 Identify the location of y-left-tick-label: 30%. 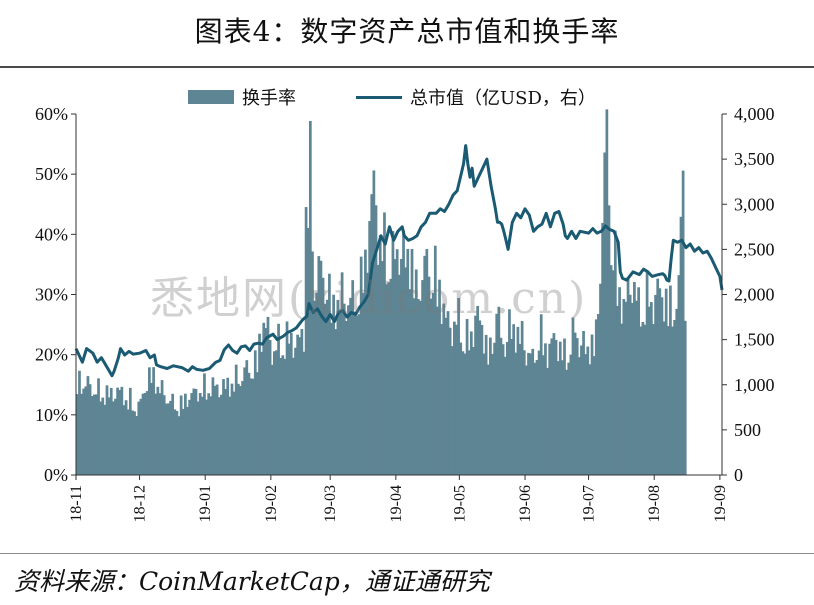
(51, 295).